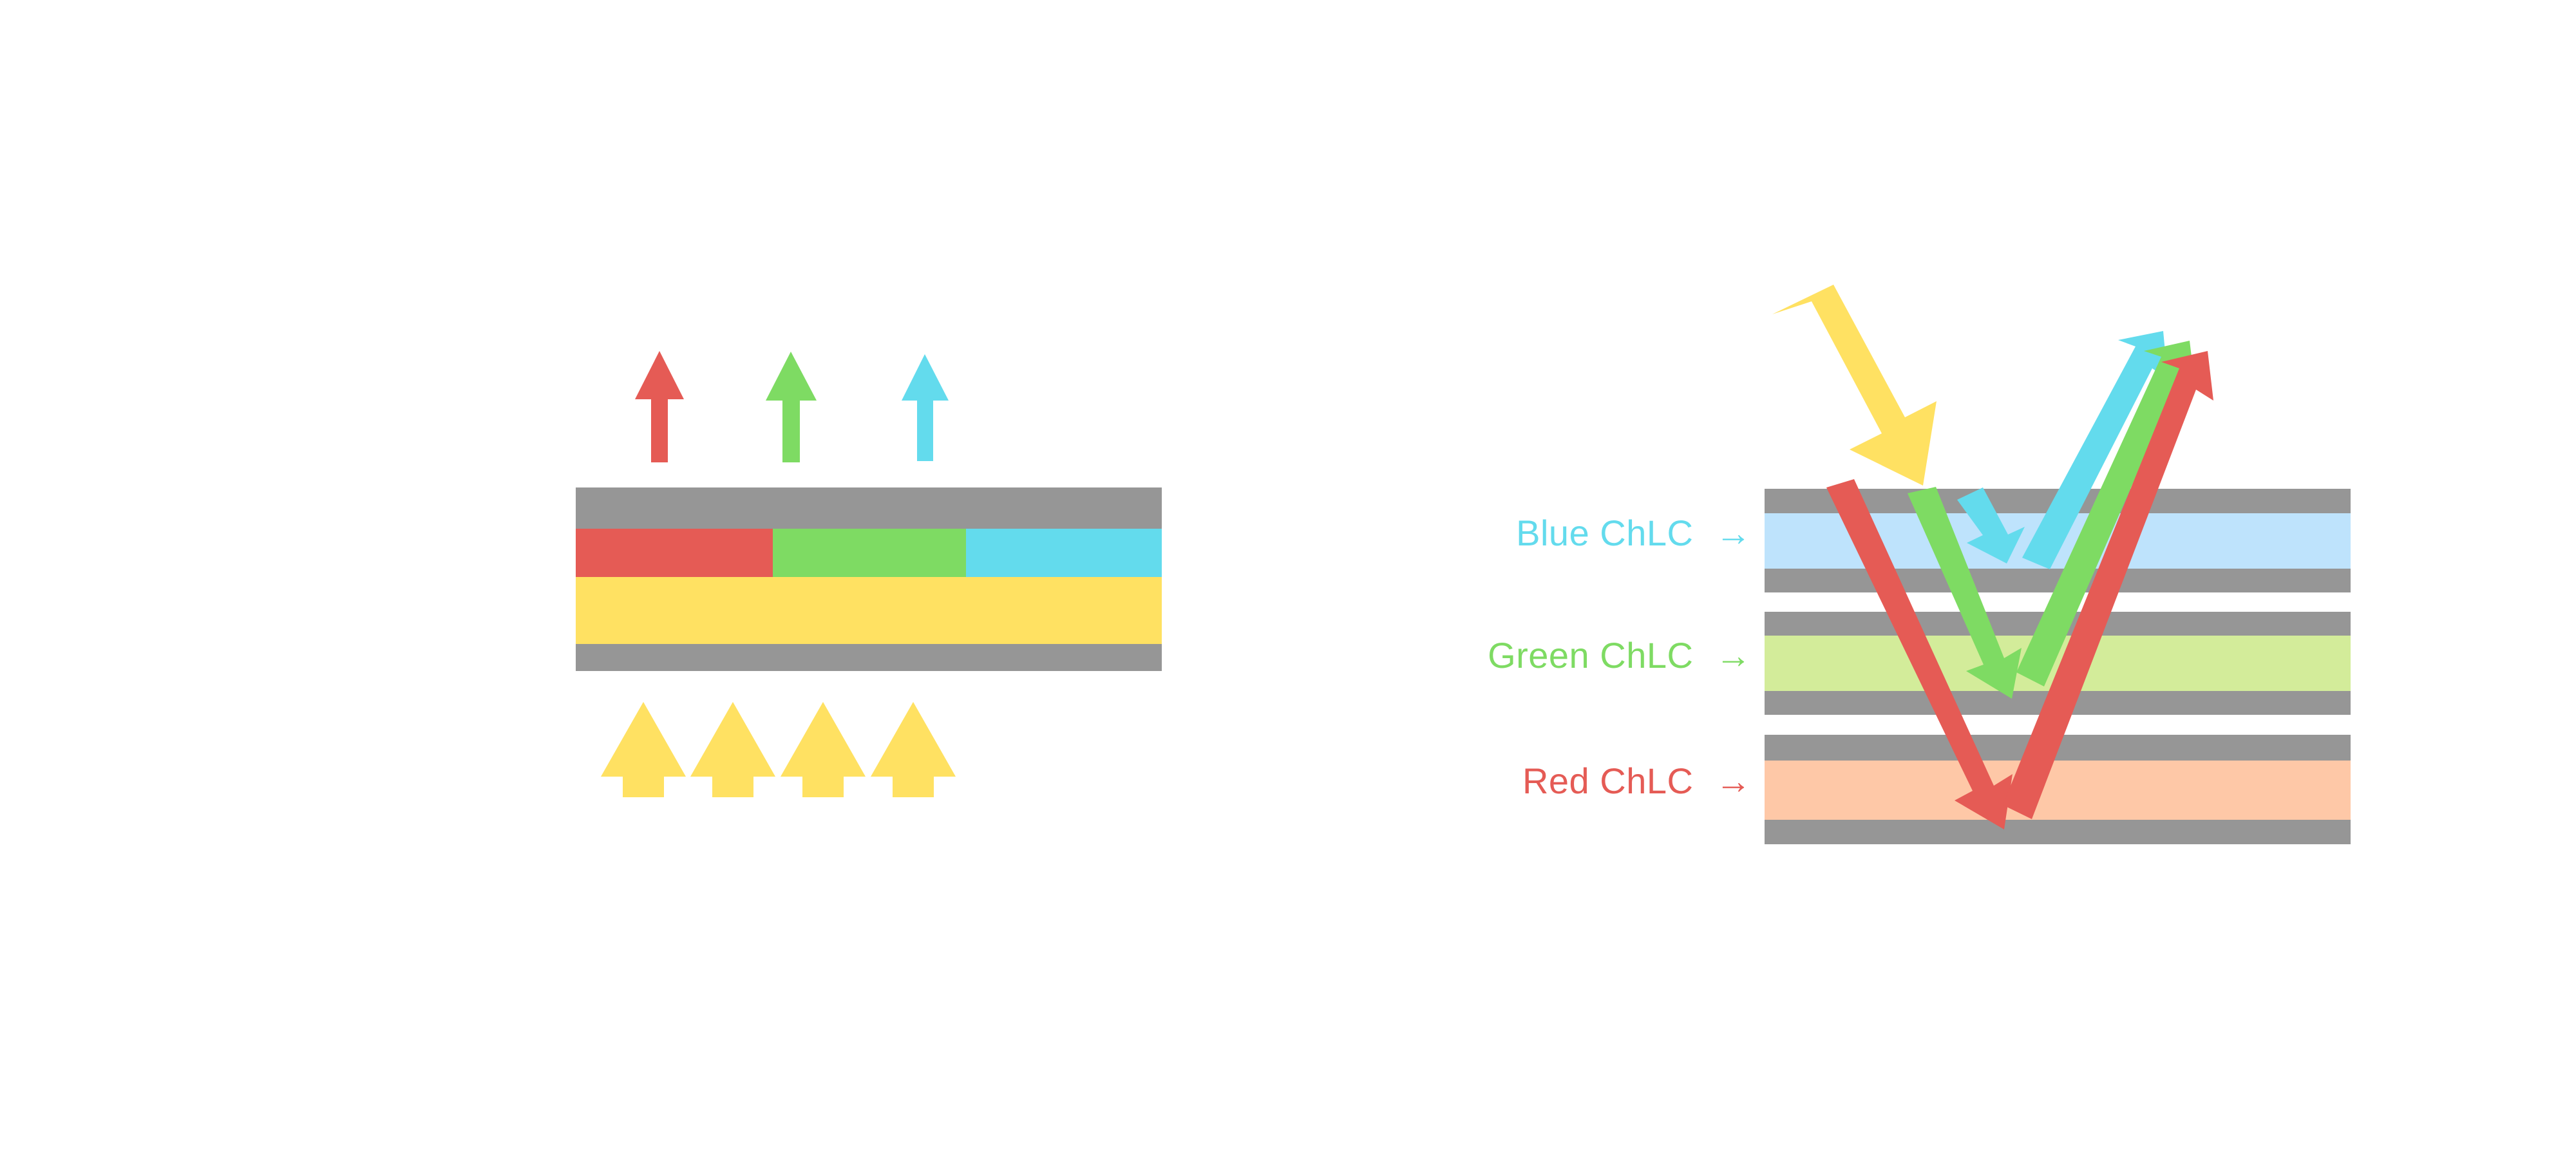  What do you see at coordinates (675, 553) in the screenshot?
I see `red-subpixel` at bounding box center [675, 553].